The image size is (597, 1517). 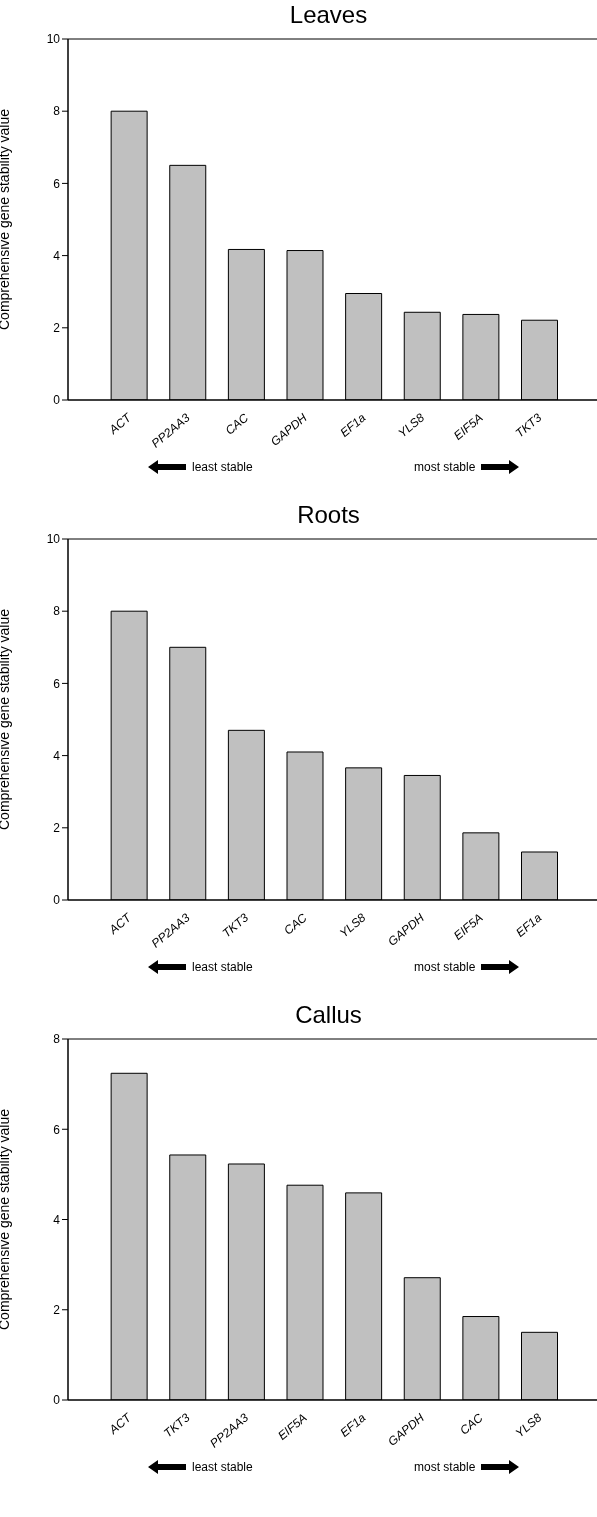 I want to click on chart-title: Leaves, so click(x=328, y=15).